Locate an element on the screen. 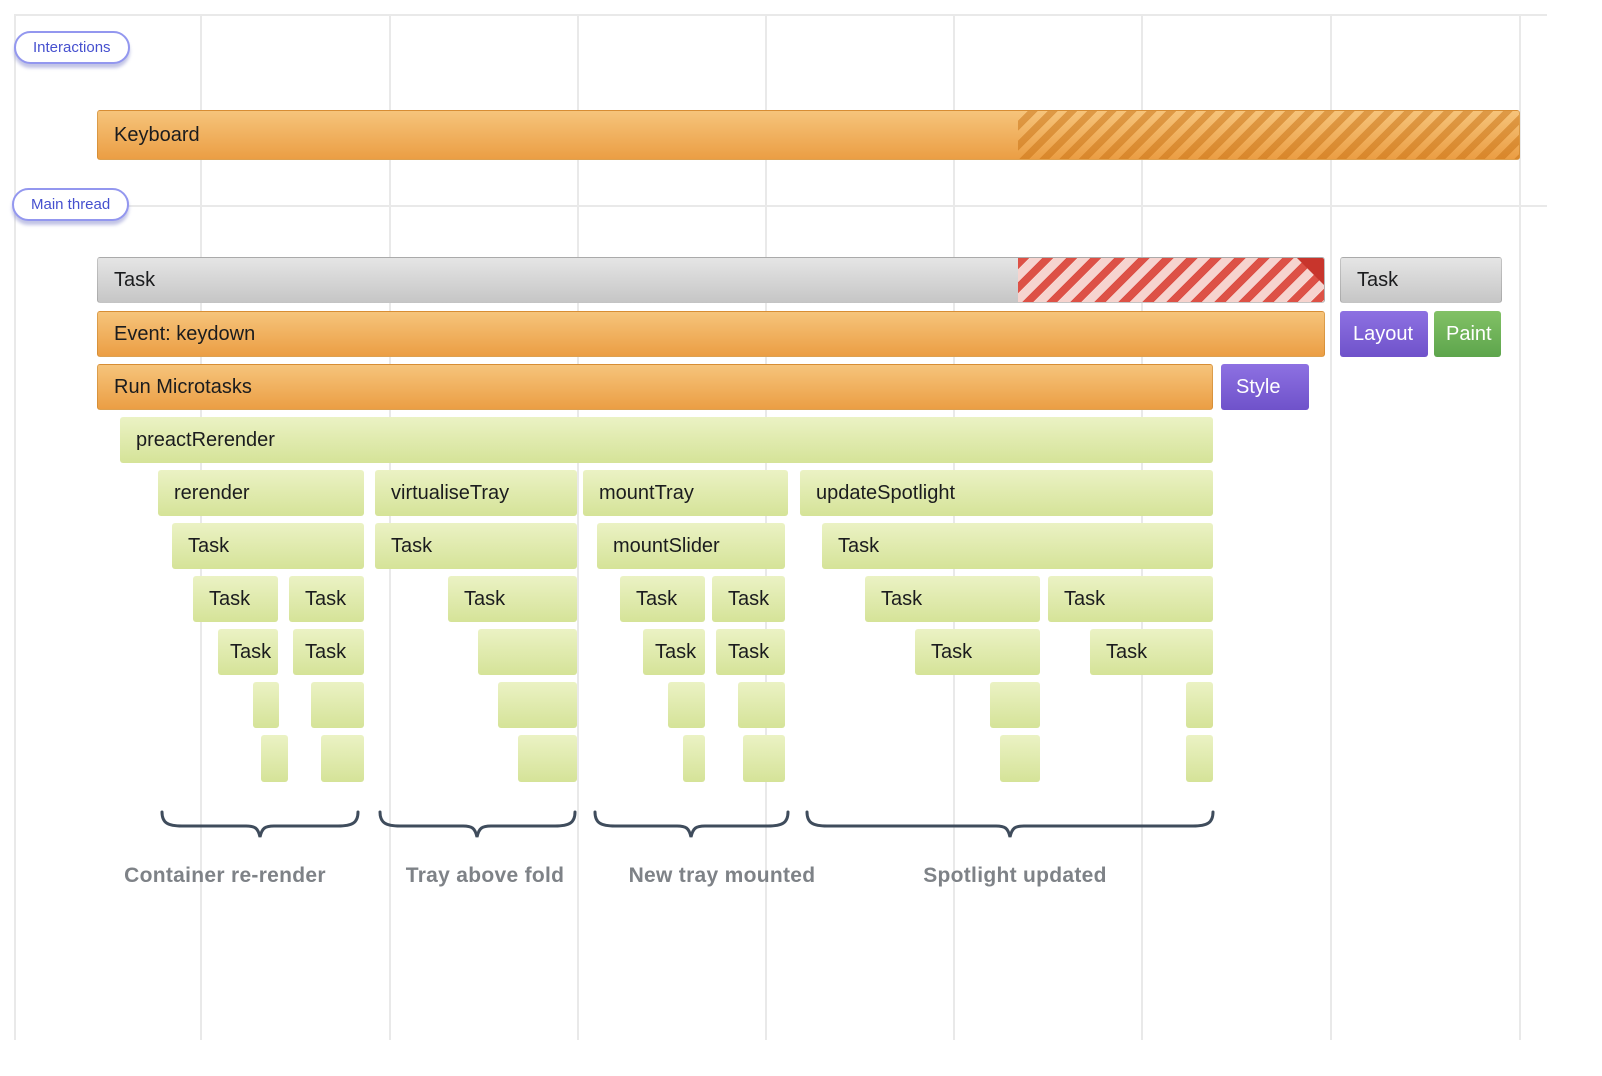 The image size is (1602, 1076). long-task-overrun-hatch is located at coordinates (1171, 280).